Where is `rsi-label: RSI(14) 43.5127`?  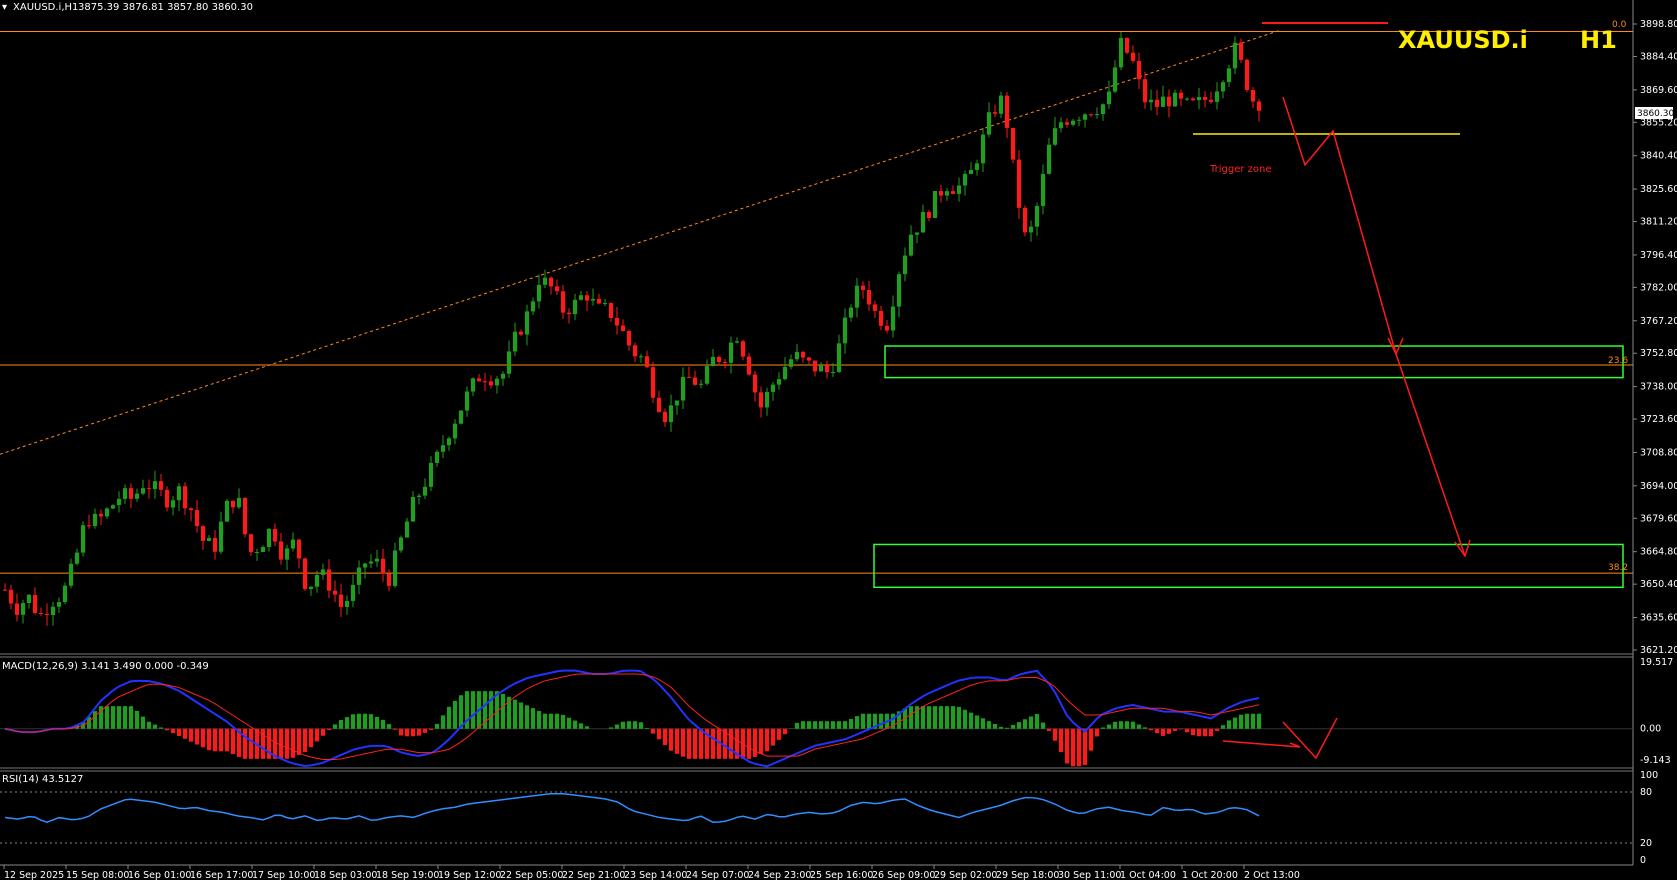 rsi-label: RSI(14) 43.5127 is located at coordinates (42, 779).